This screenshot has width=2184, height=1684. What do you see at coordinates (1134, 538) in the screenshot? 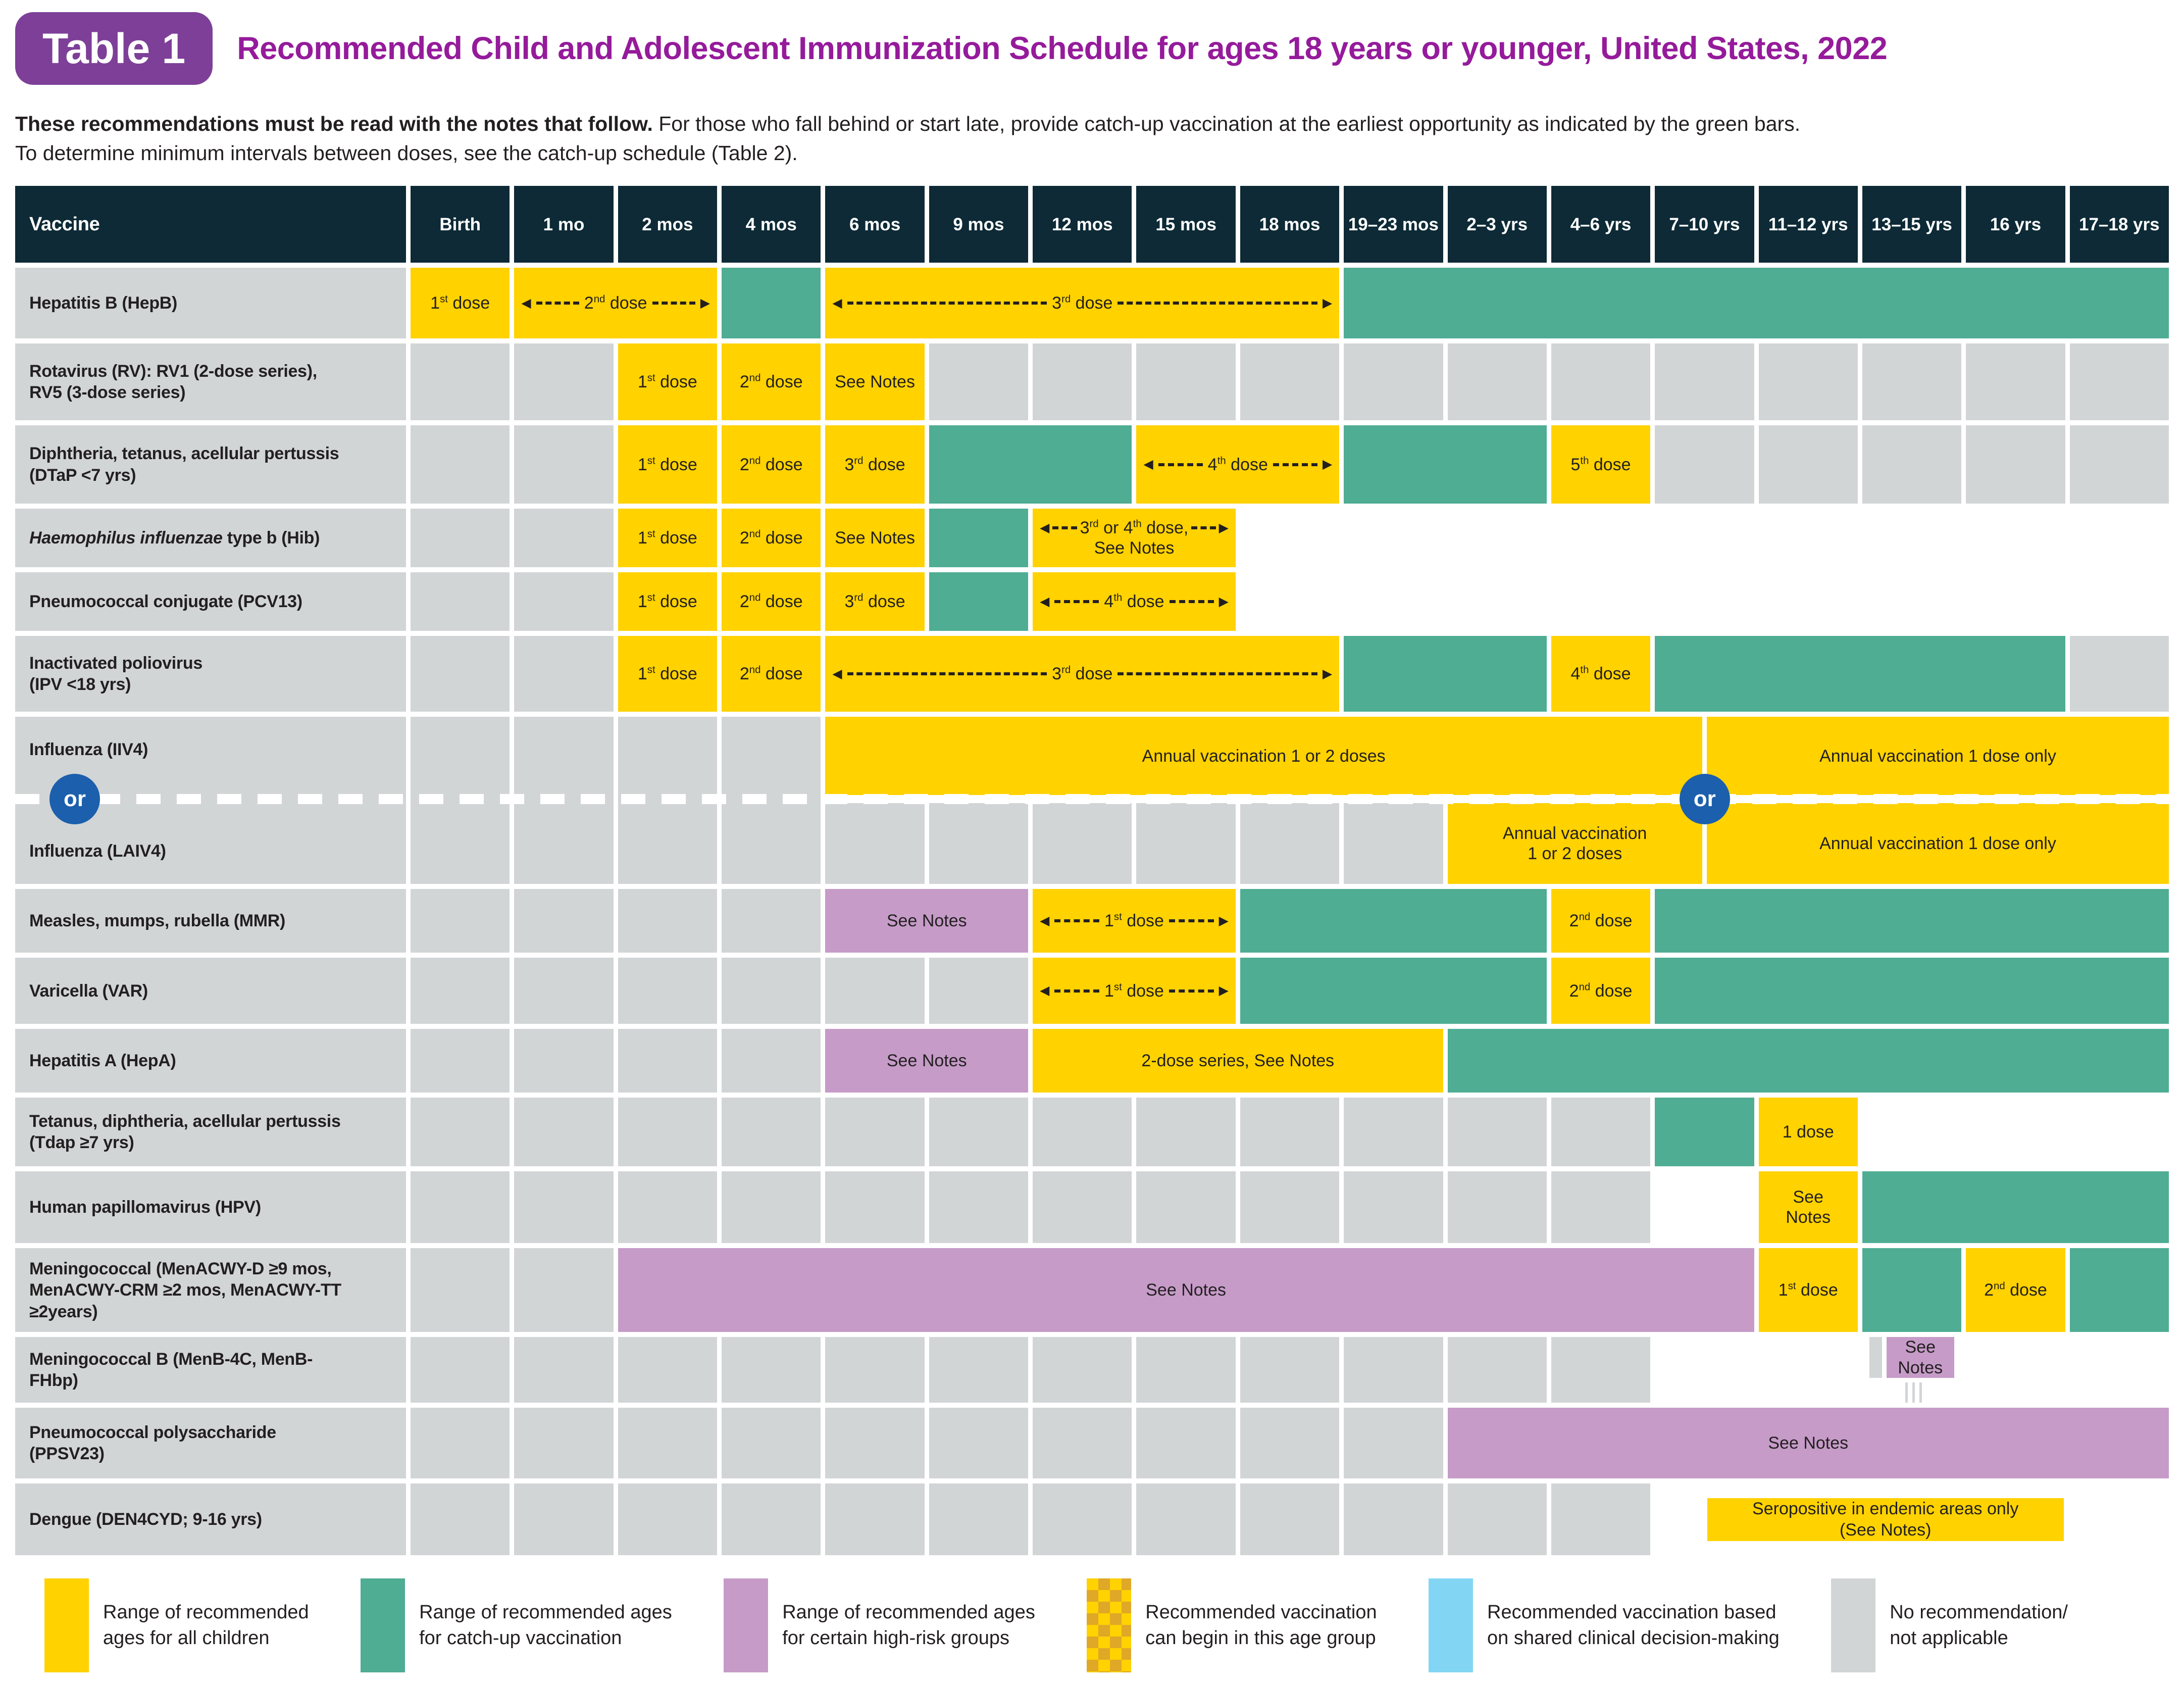
I see `schedule-recommended-cell: ◀ 3rd or 4th dose, ▶ See Notes` at bounding box center [1134, 538].